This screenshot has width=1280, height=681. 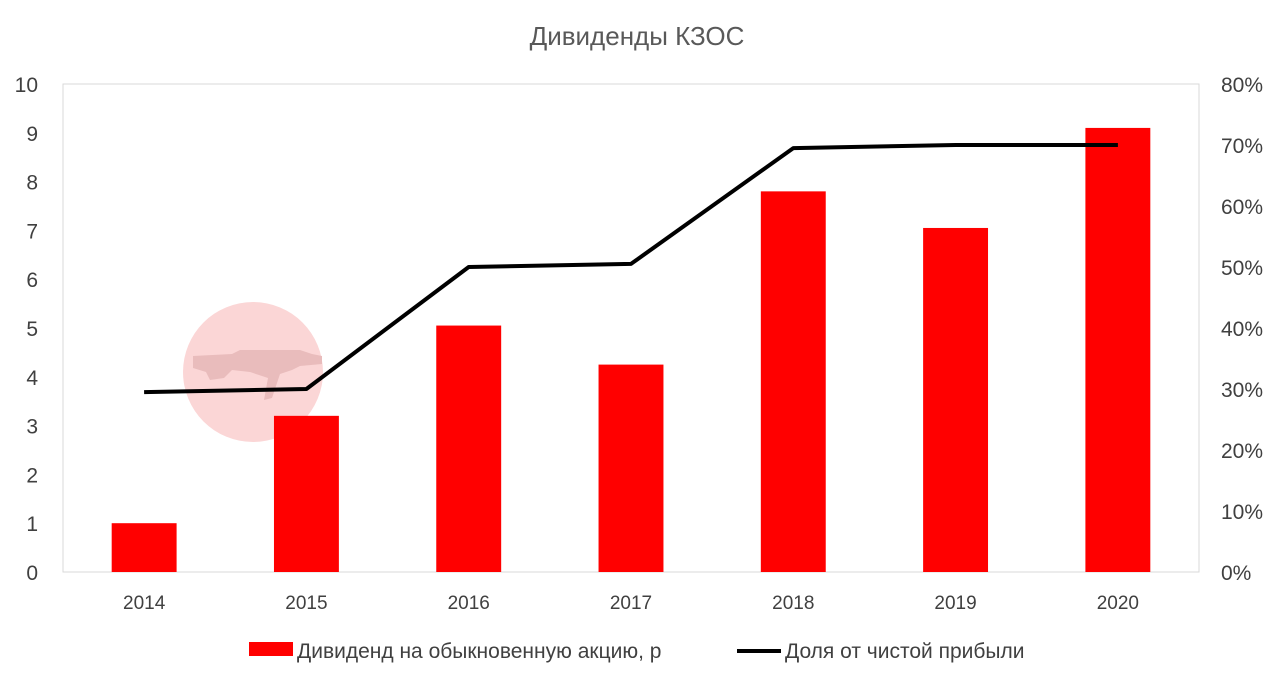 What do you see at coordinates (32, 573) in the screenshot?
I see `y-left-tick-label: 0` at bounding box center [32, 573].